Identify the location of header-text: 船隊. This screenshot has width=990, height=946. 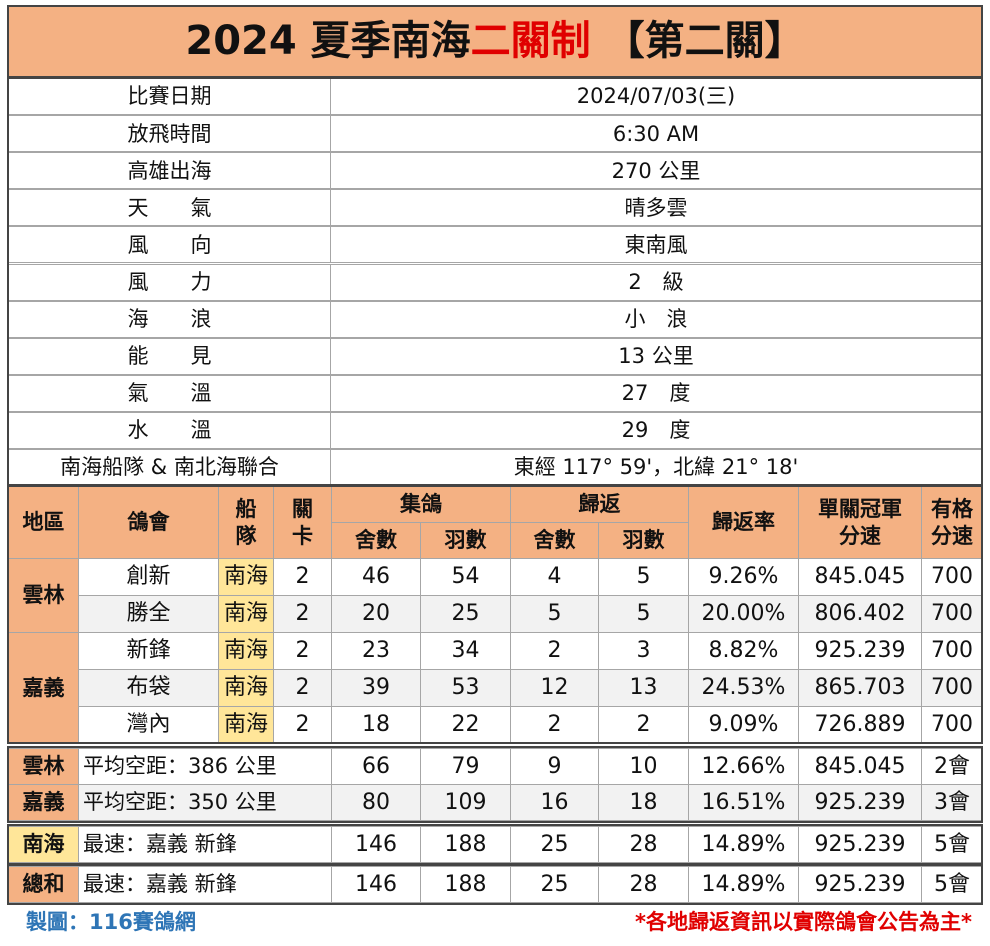
(246, 522).